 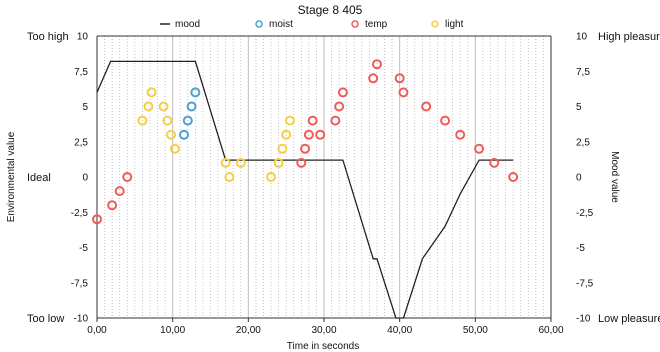 I want to click on x-tick-label: 30,00, so click(x=323, y=330).